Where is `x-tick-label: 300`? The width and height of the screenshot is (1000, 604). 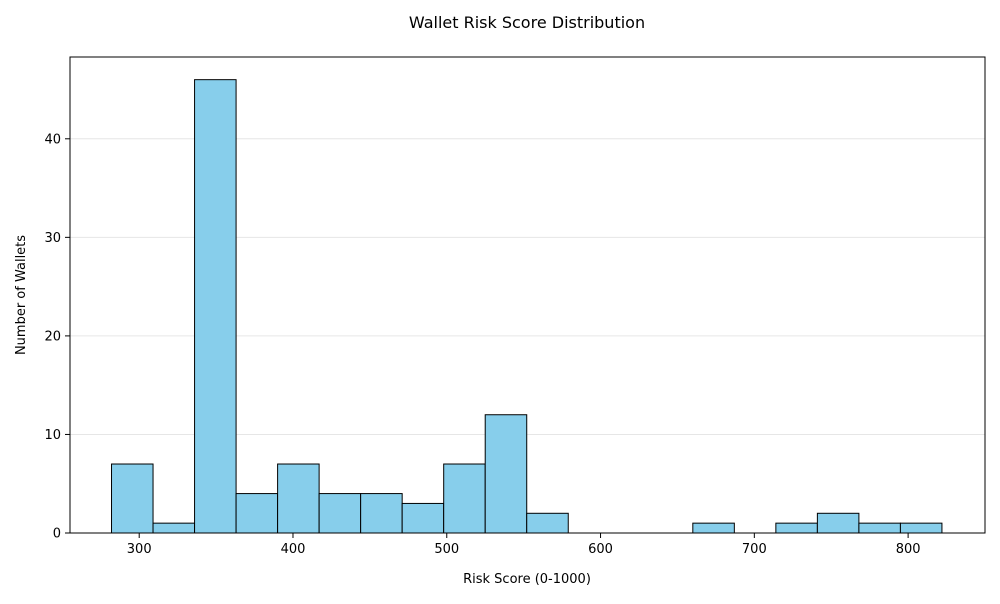 x-tick-label: 300 is located at coordinates (139, 549).